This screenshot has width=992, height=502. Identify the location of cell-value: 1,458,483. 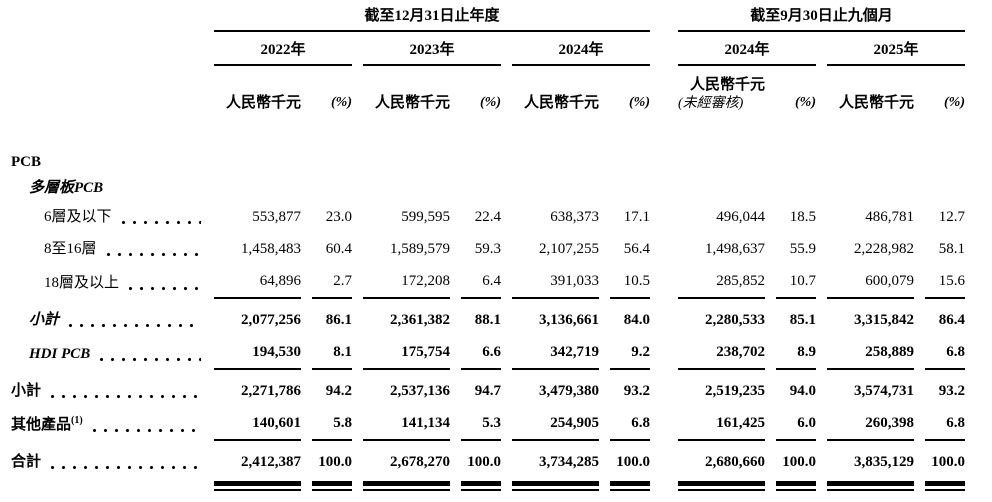
(271, 249).